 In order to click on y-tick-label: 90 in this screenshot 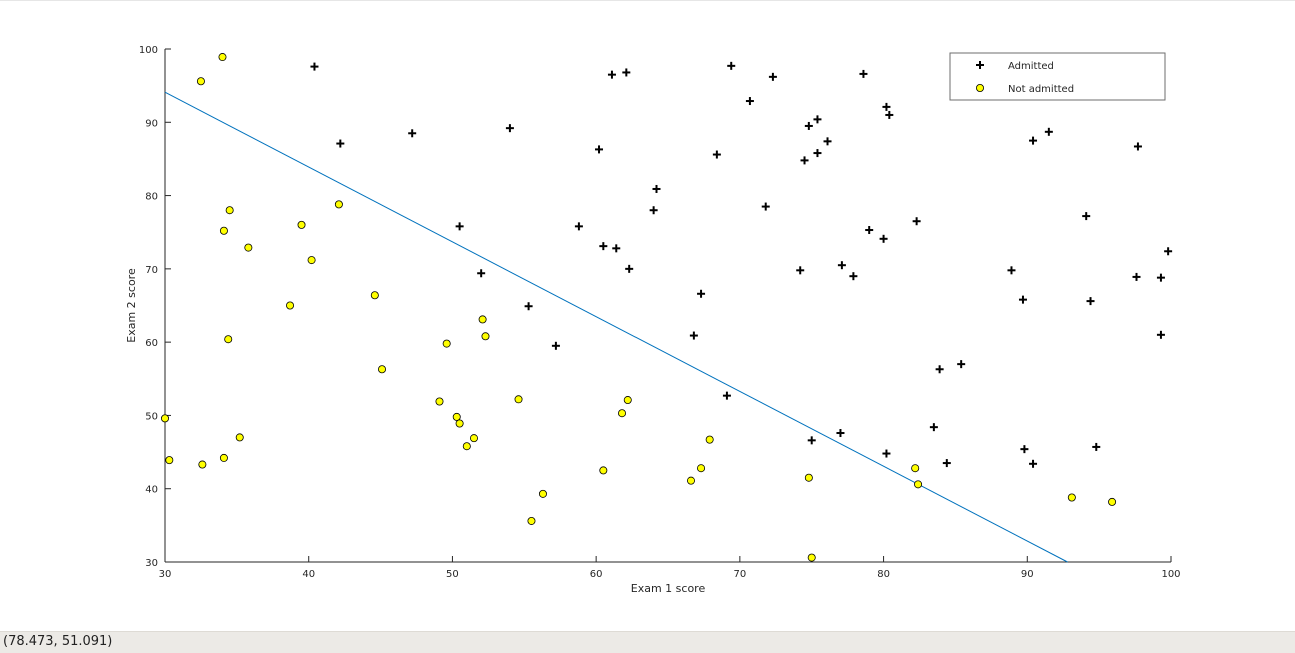, I will do `click(151, 123)`.